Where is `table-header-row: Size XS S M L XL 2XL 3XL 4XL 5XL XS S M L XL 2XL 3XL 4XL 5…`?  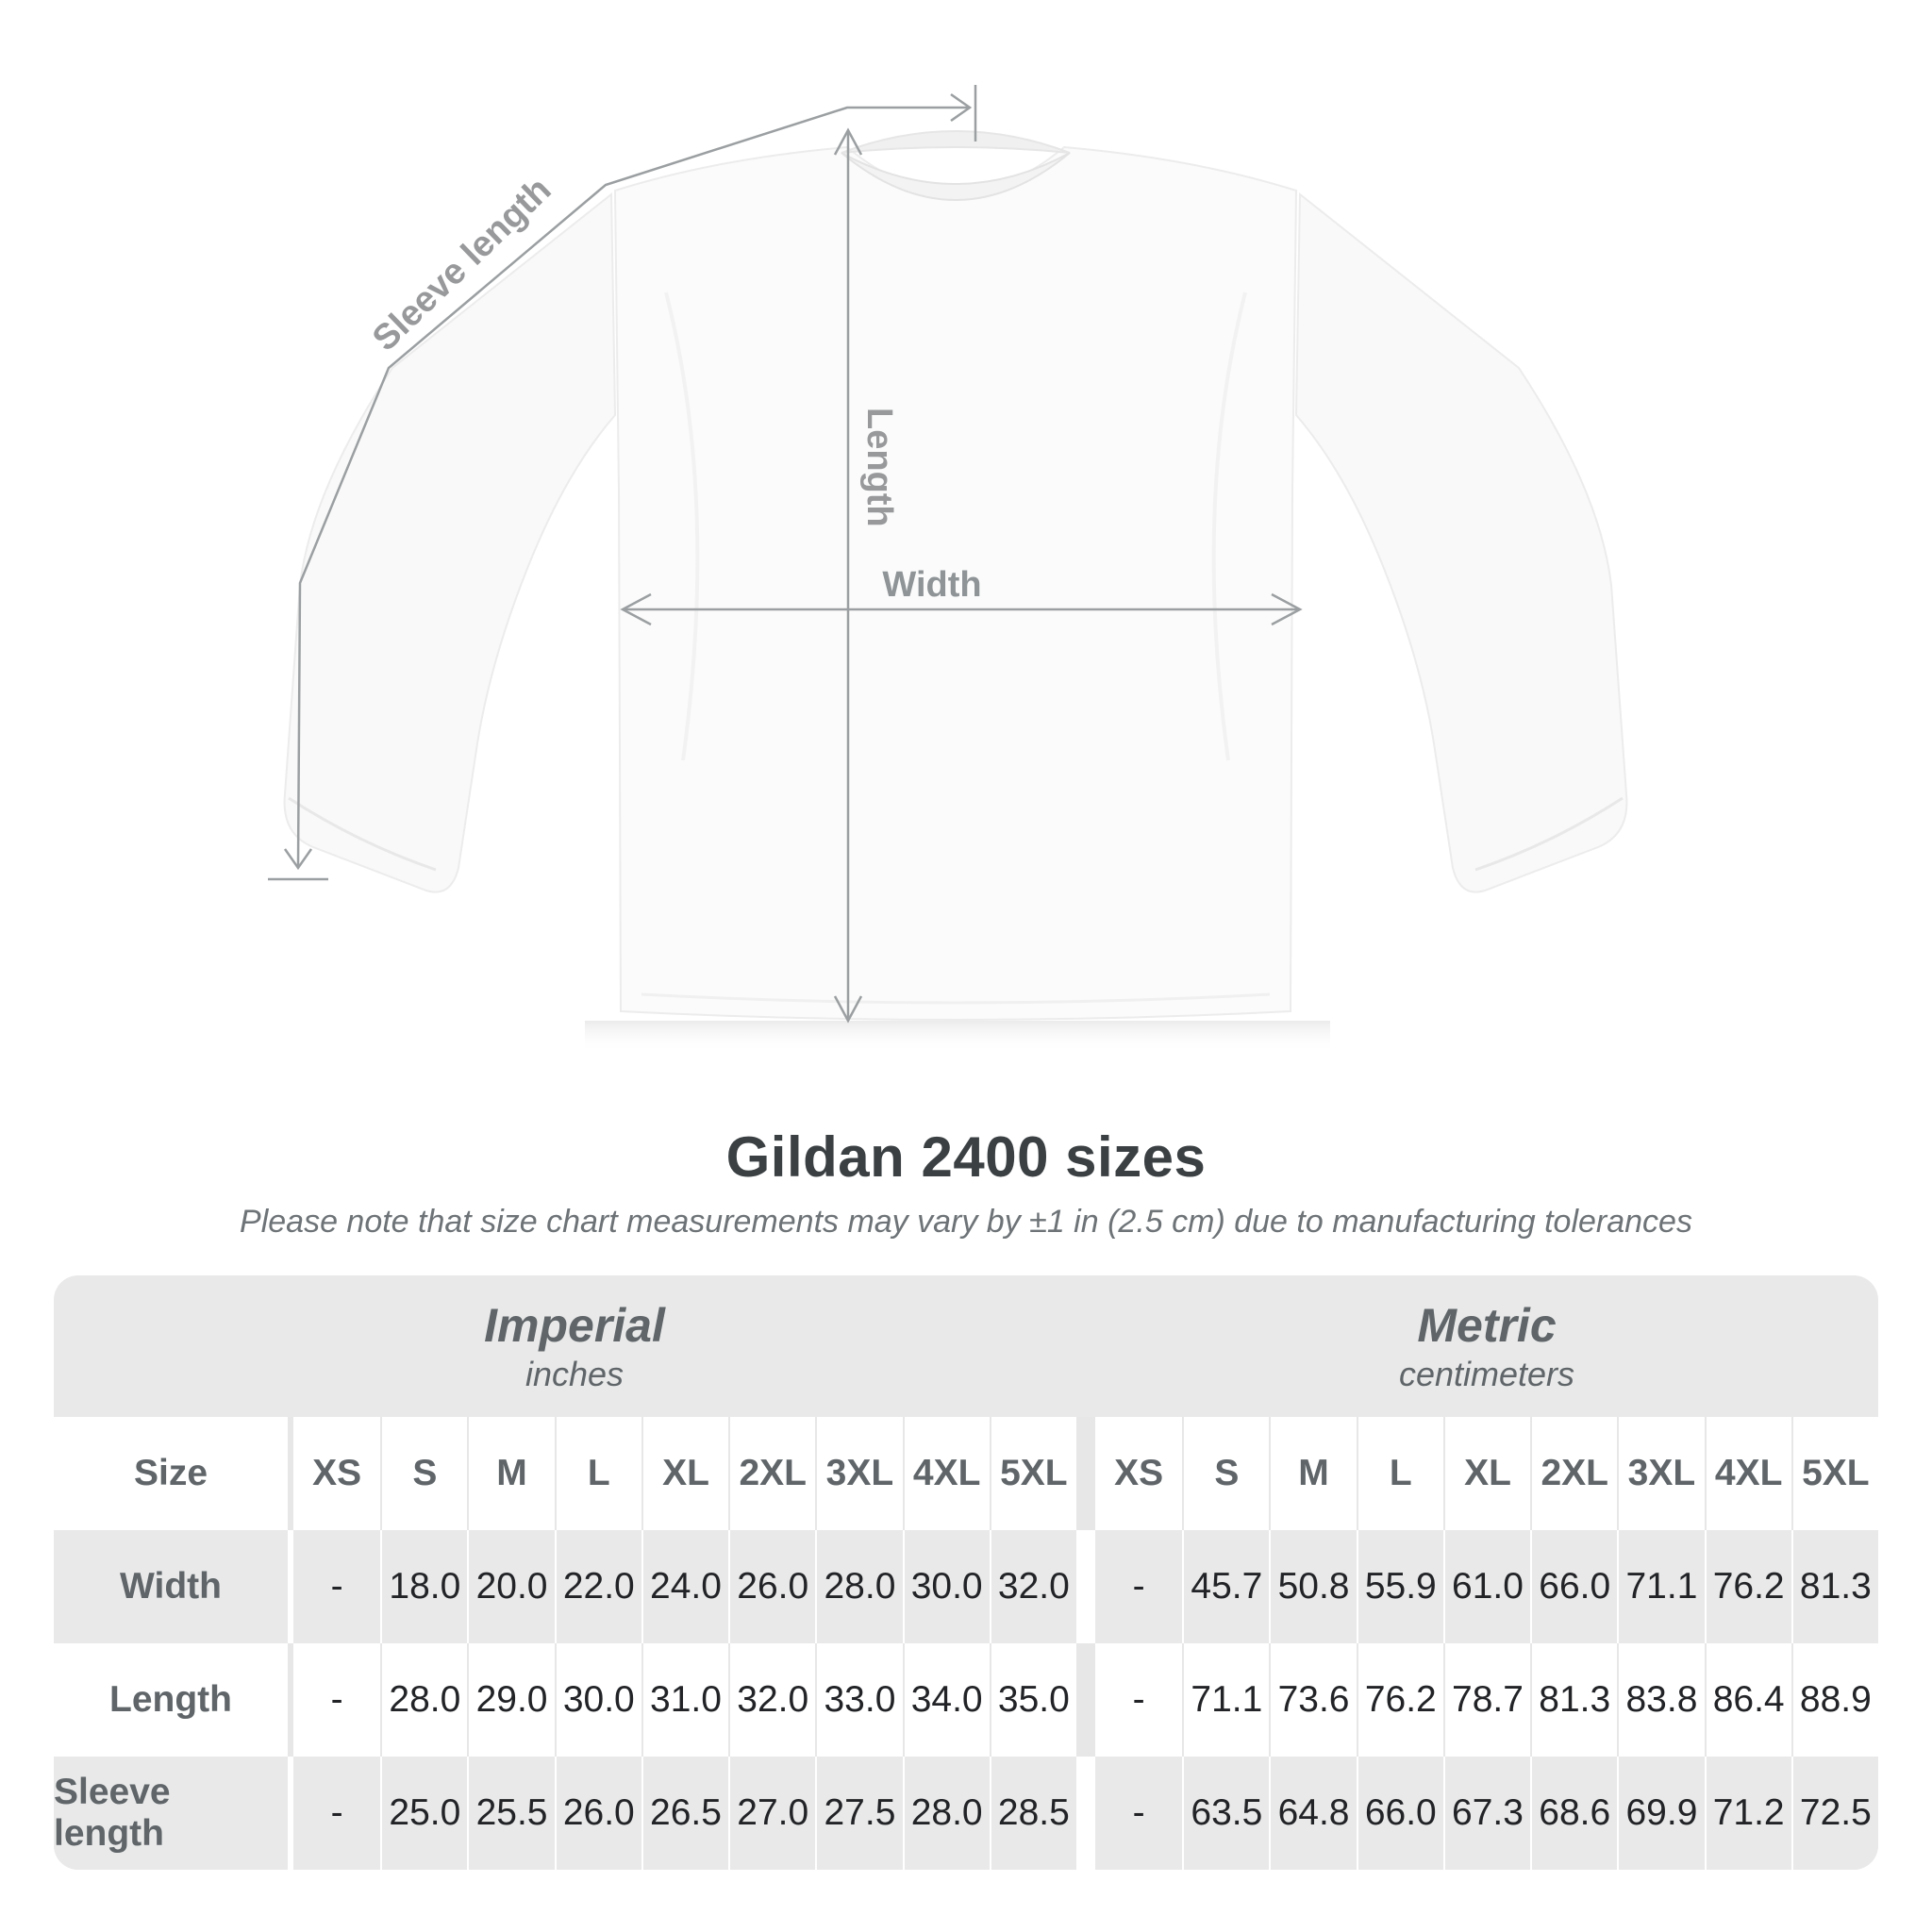
table-header-row: Size XS S M L XL 2XL 3XL 4XL 5XL XS S M L XL 2XL 3XL 4XL 5… is located at coordinates (966, 1473).